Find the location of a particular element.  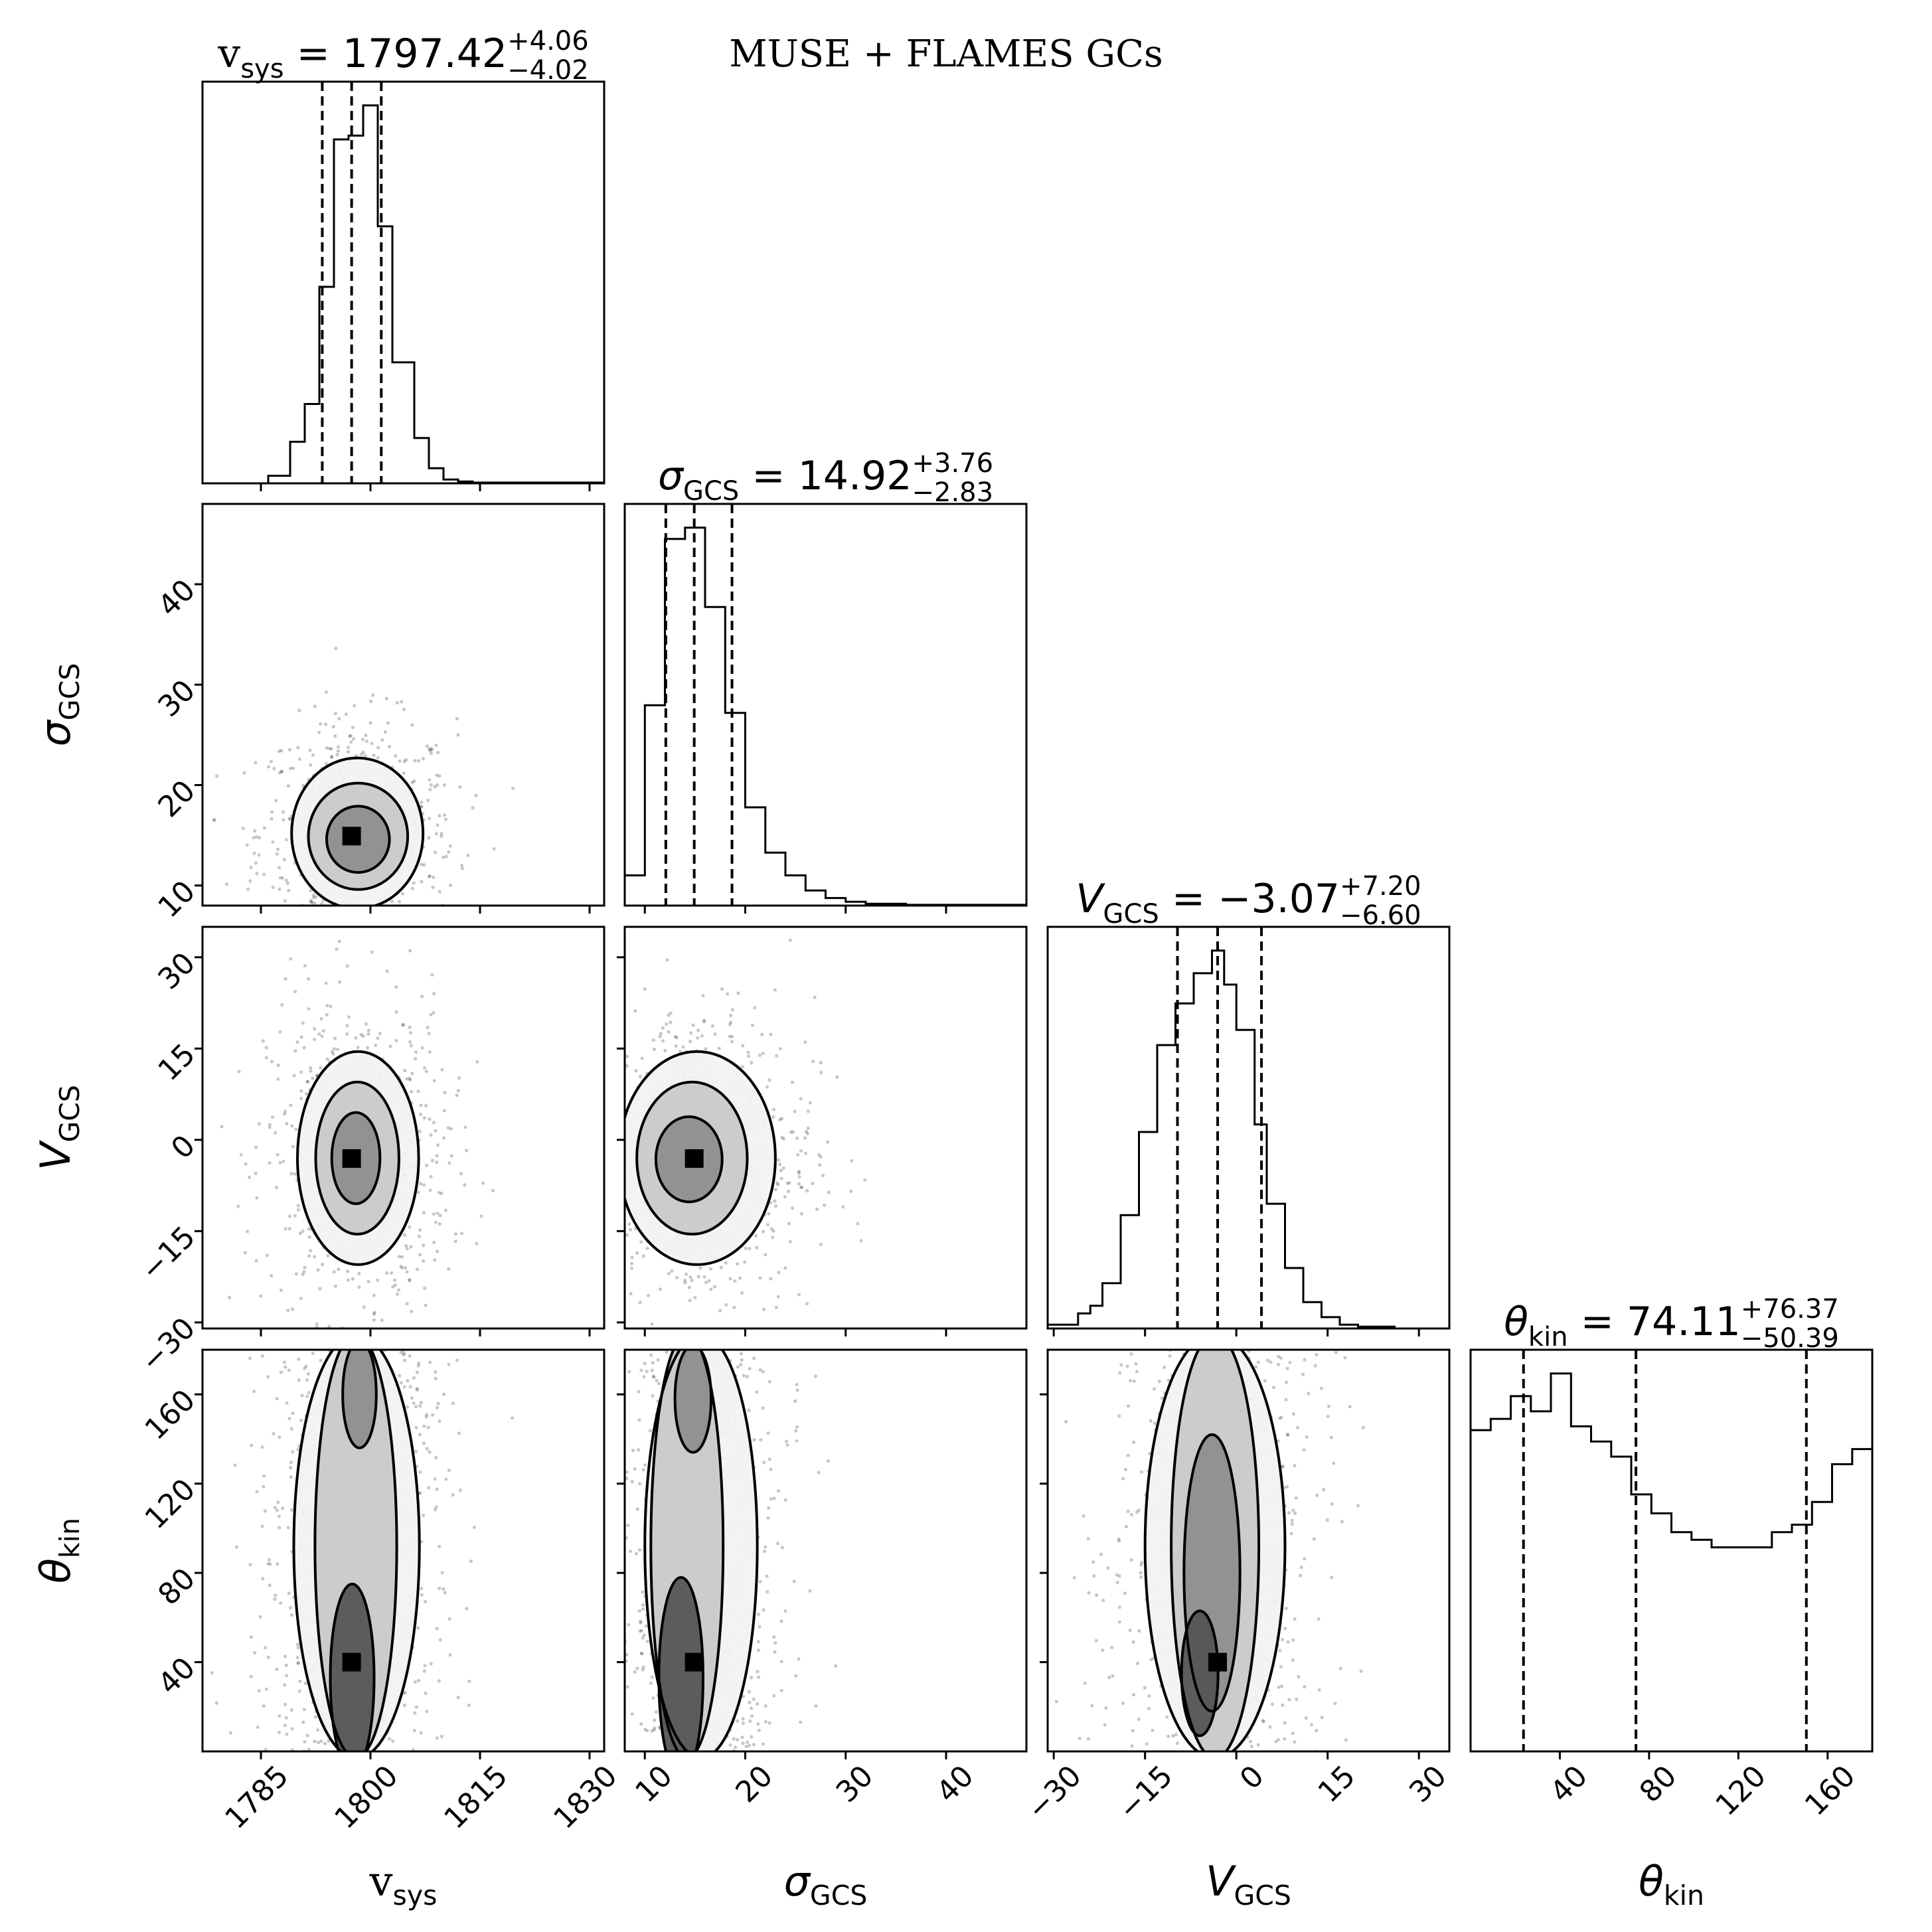

title-vgcs: VGCS = −3.07+7.20 is located at coordinates (1248, 900).